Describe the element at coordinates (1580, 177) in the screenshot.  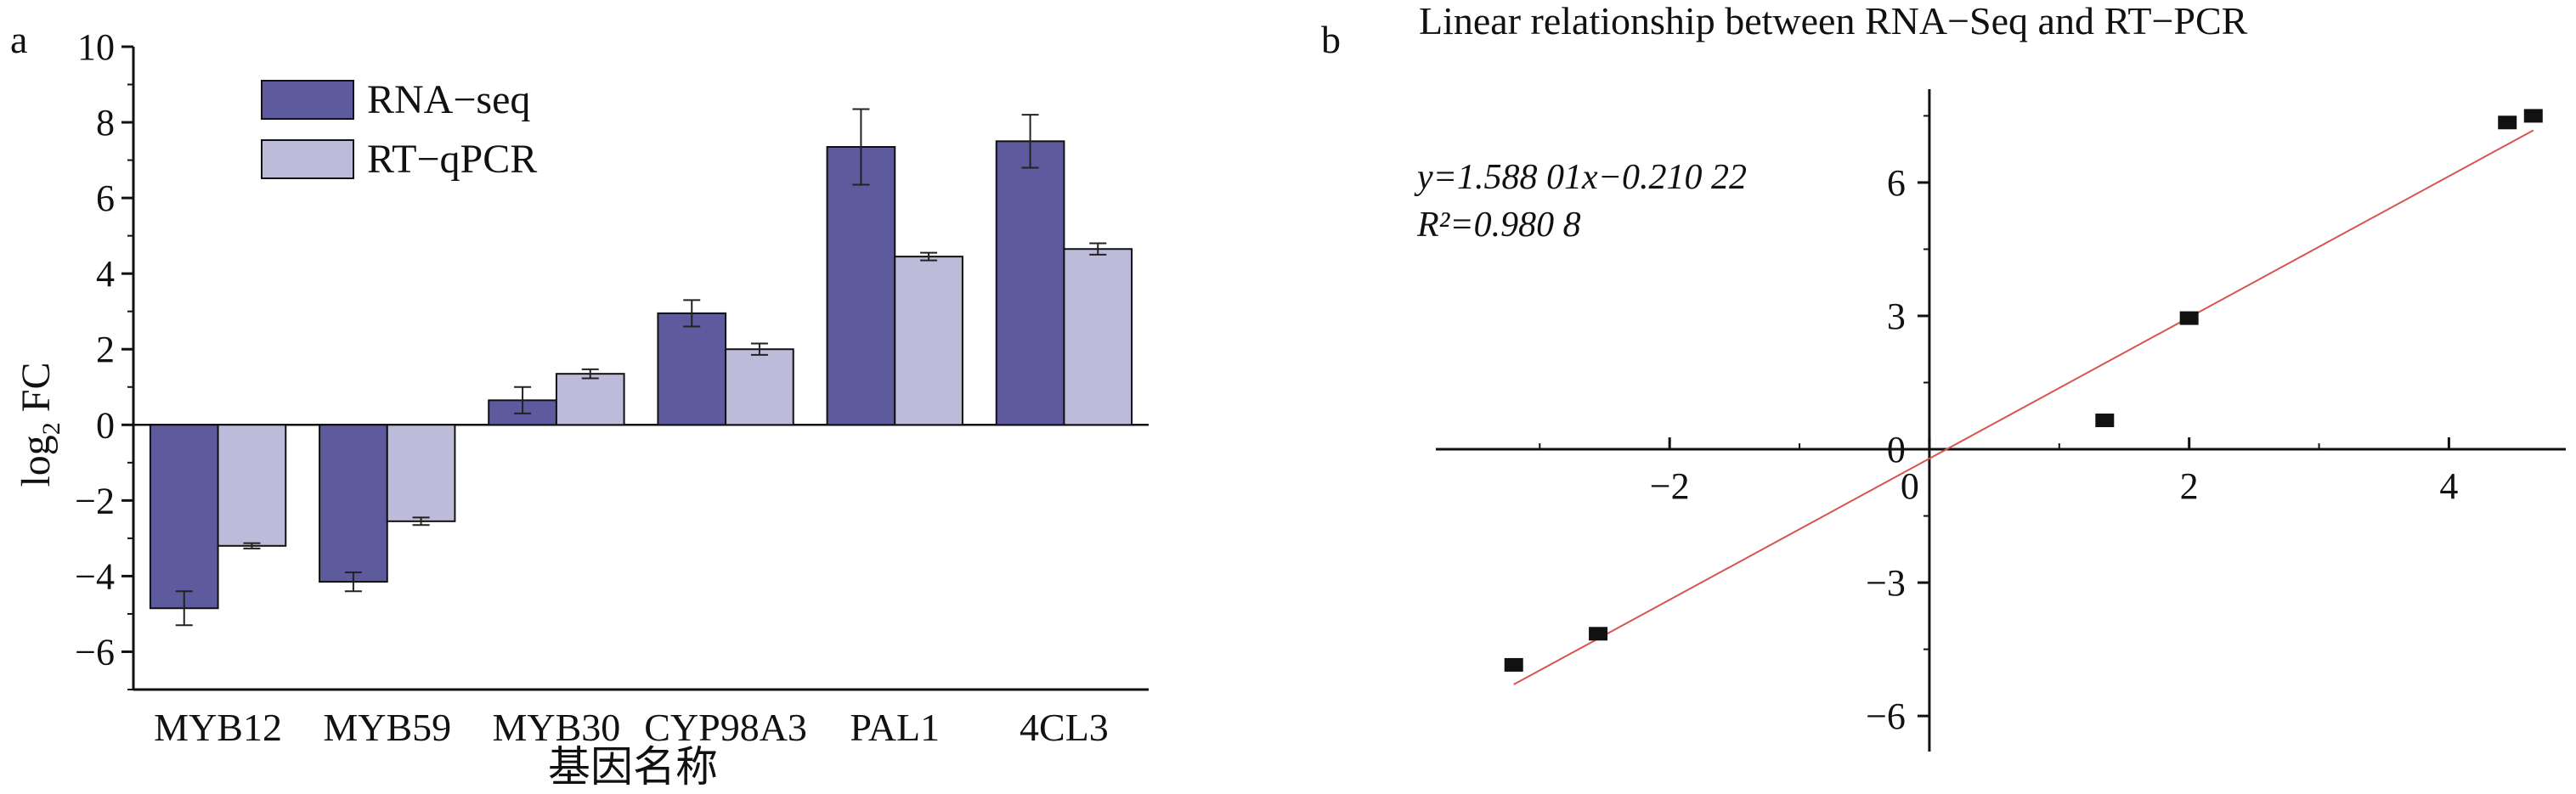
I see `regression-equation: y=1.588 01x−0.210 22` at that location.